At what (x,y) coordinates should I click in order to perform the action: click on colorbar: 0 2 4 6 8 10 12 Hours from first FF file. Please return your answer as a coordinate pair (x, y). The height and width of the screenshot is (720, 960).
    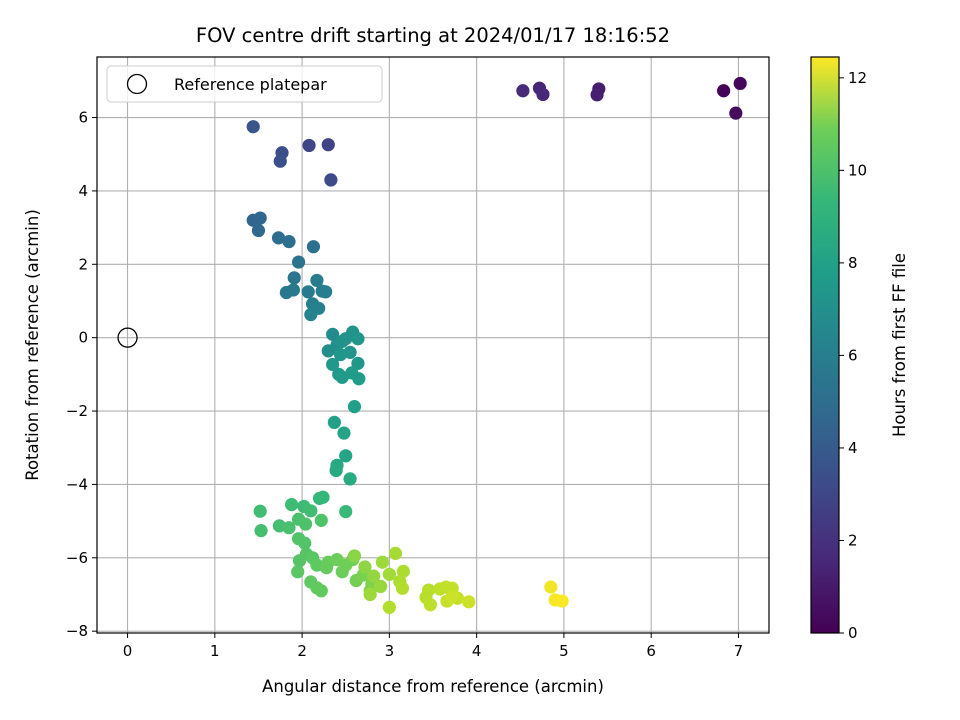
    Looking at the image, I should click on (859, 349).